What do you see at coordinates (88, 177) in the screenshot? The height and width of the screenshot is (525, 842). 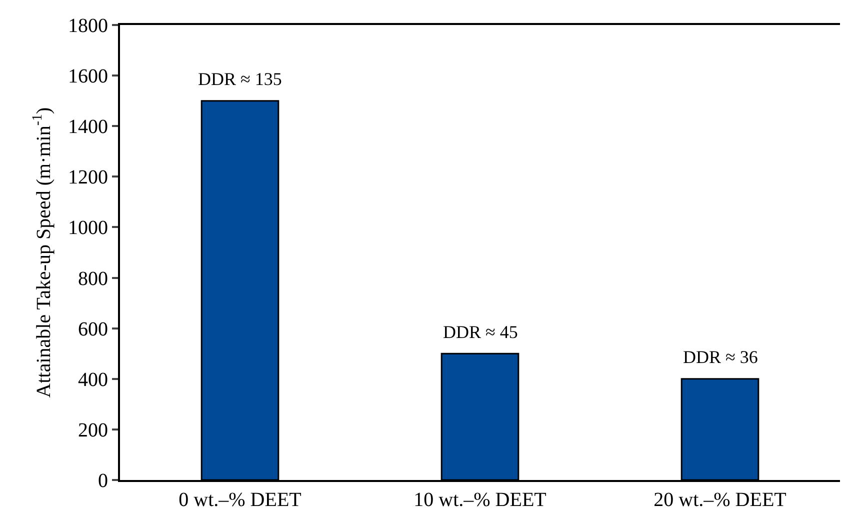 I see `y-tick-label: 1200` at bounding box center [88, 177].